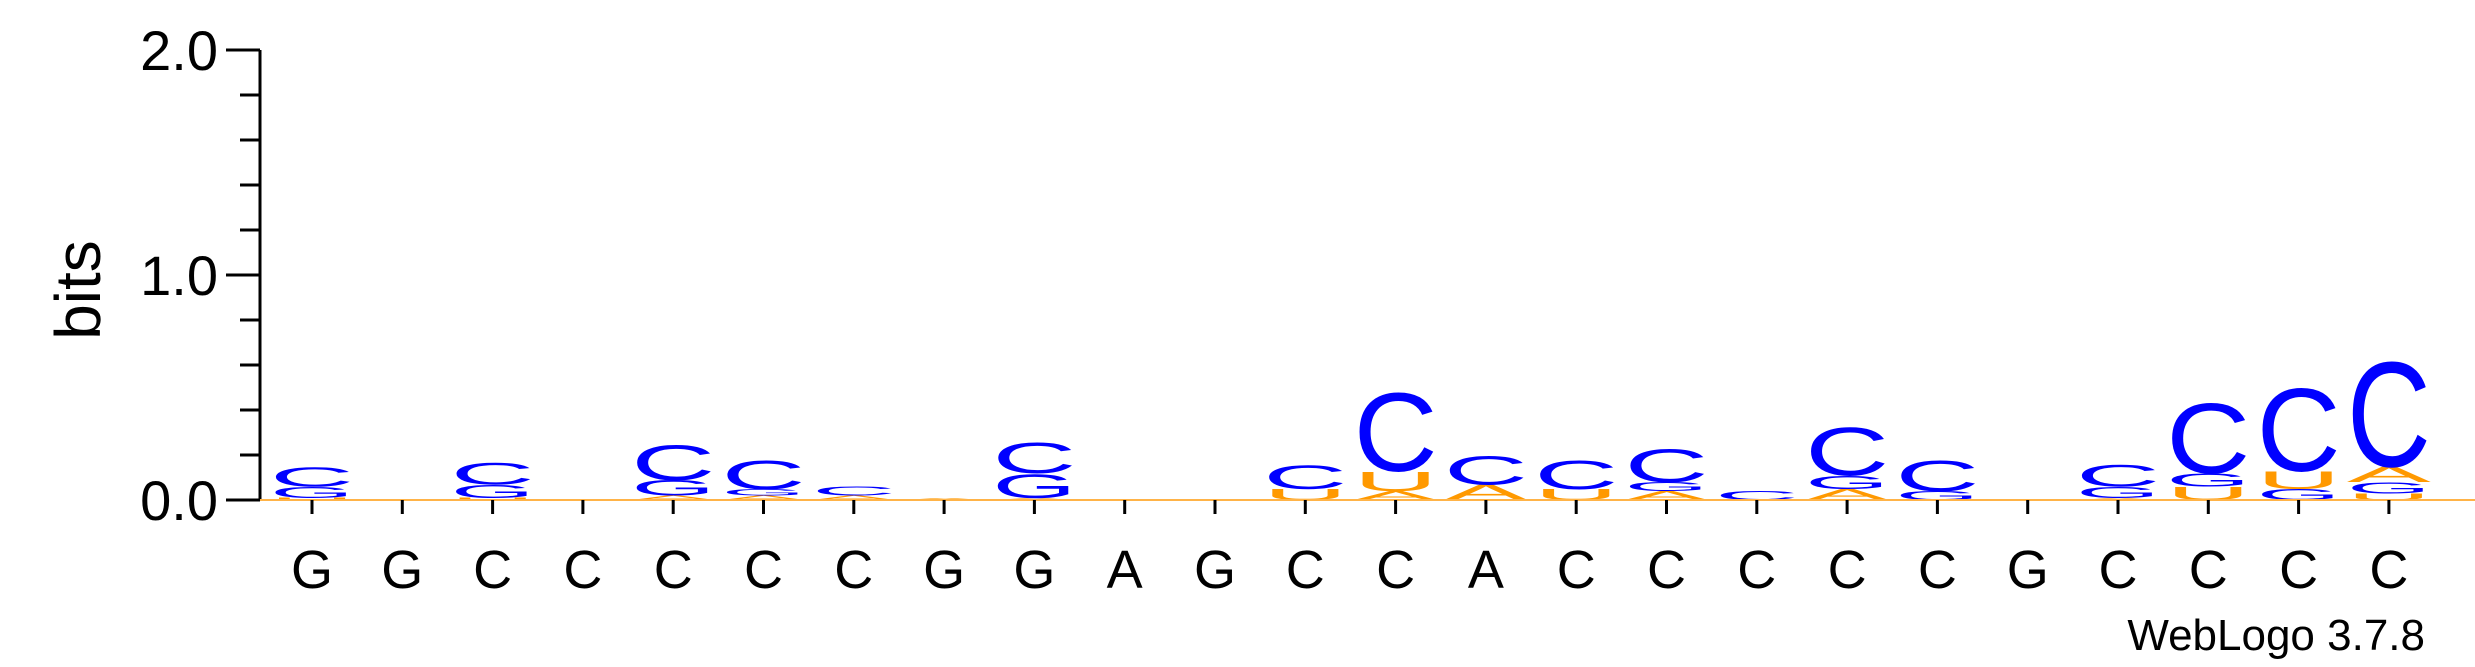  I want to click on y-axis-label: bits, so click(78, 290).